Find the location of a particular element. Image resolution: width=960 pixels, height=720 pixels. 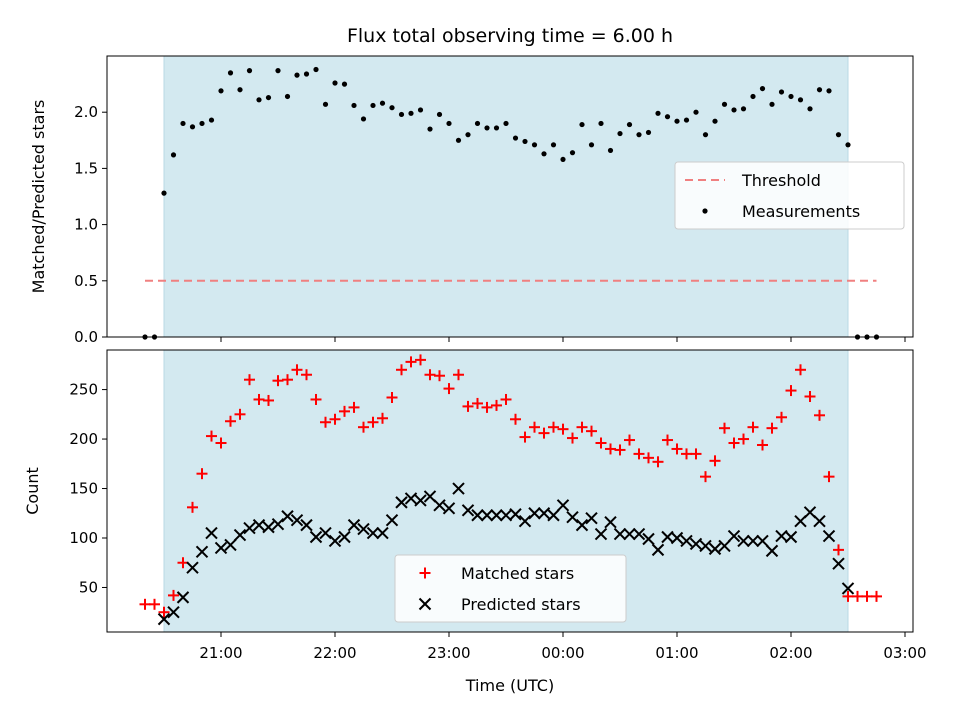

y-tick-label: 50 is located at coordinates (88, 587).